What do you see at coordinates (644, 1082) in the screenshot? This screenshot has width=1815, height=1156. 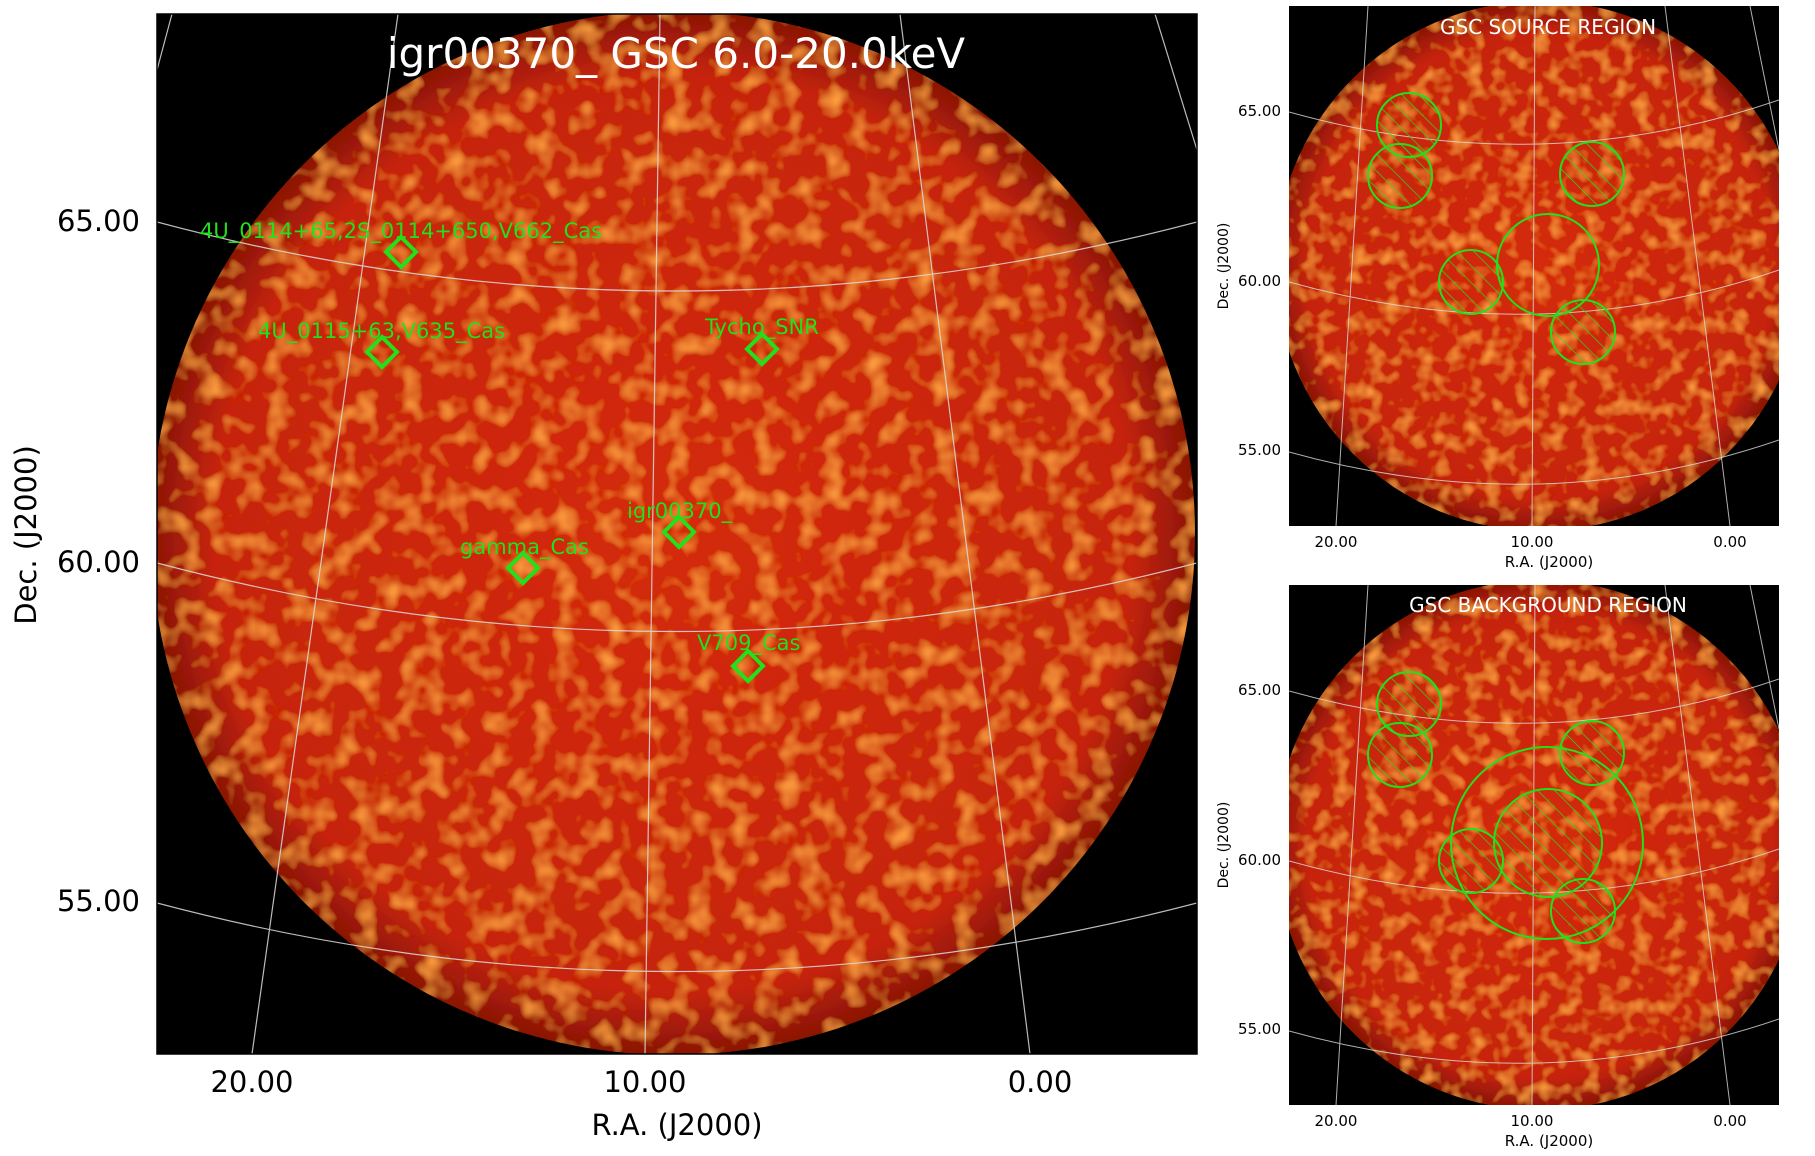 I see `main-xtick: 10.00` at bounding box center [644, 1082].